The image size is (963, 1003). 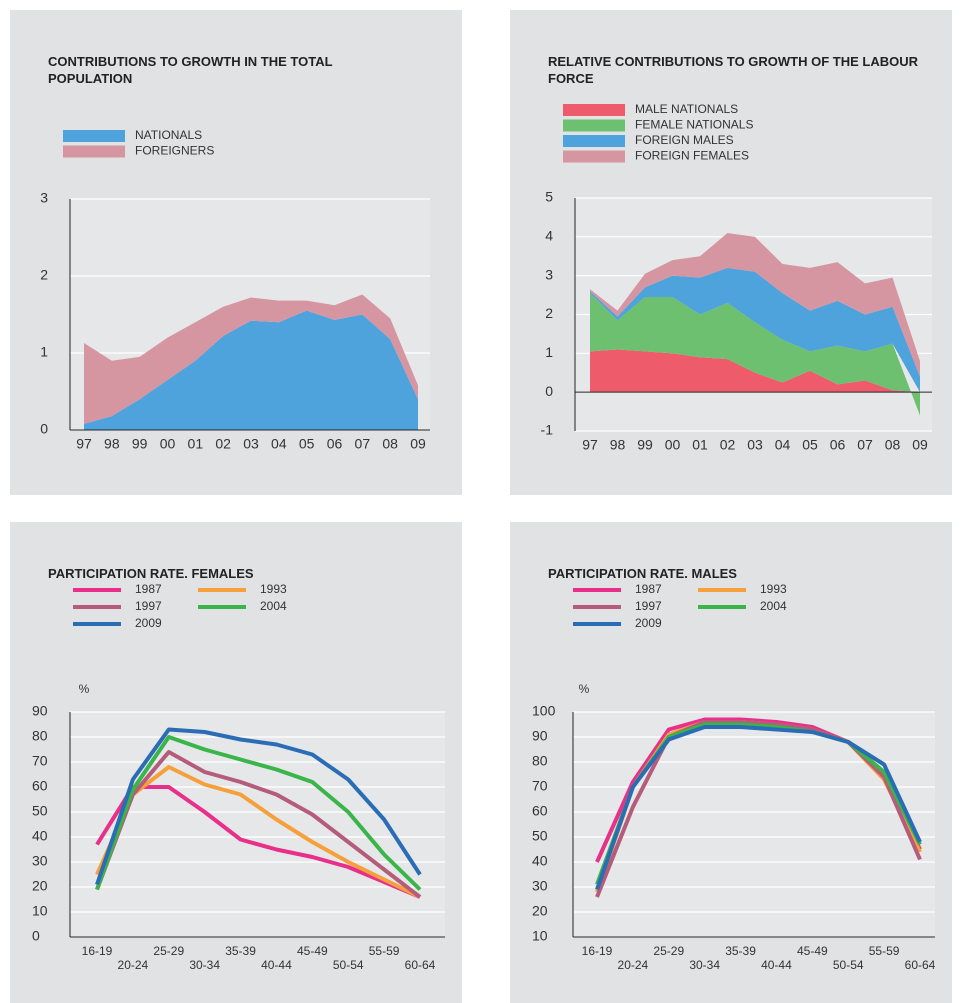 What do you see at coordinates (547, 430) in the screenshot?
I see `y-tick-label: -1` at bounding box center [547, 430].